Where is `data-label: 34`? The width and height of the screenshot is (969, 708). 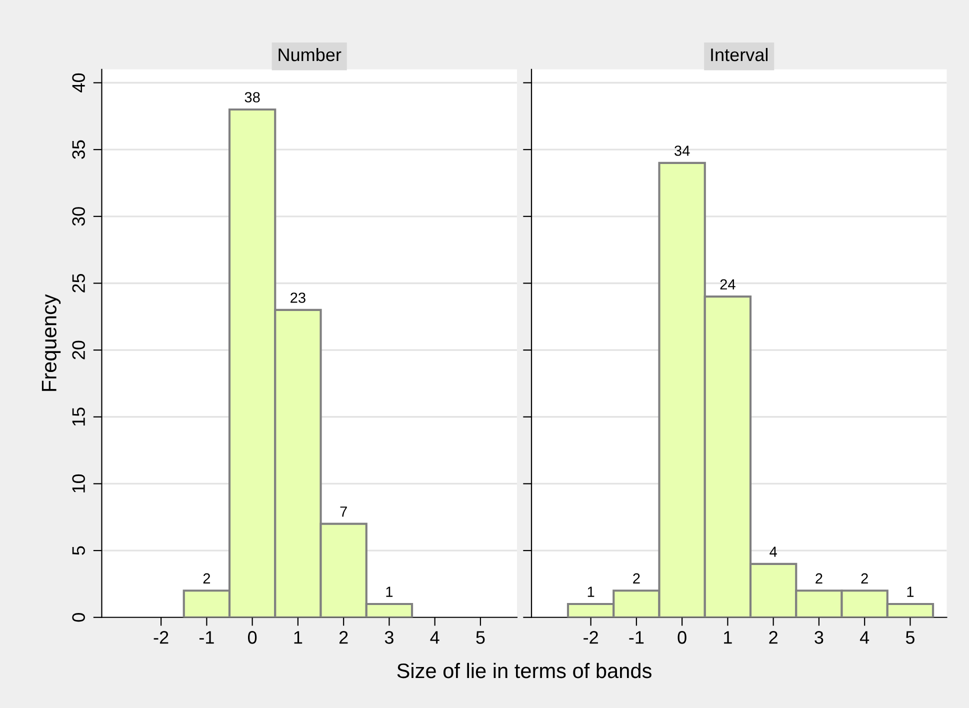
data-label: 34 is located at coordinates (682, 151).